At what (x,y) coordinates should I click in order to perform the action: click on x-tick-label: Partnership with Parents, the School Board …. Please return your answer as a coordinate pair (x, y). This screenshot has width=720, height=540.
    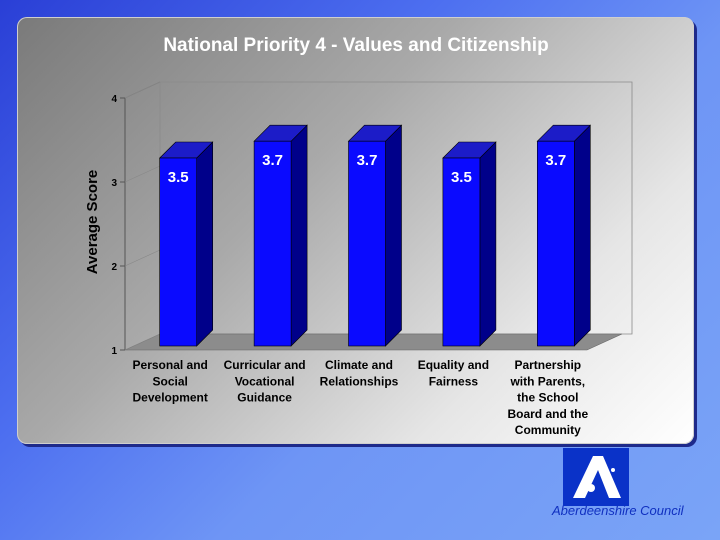
    Looking at the image, I should click on (547, 397).